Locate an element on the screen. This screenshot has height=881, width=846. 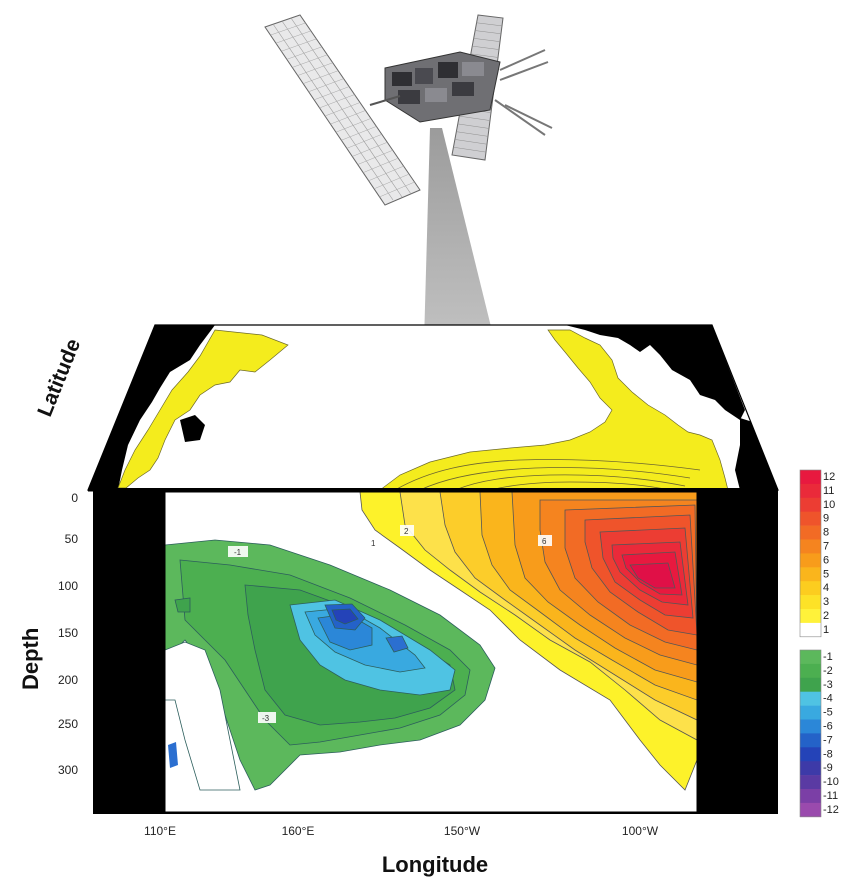
colorbar-label-neg-6: -7 is located at coordinates (828, 740).